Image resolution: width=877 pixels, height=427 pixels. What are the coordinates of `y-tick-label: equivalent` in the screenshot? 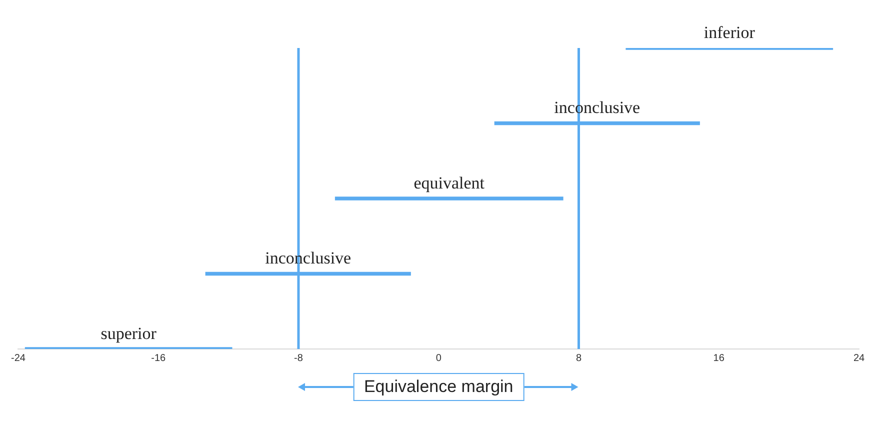 It's located at (449, 182).